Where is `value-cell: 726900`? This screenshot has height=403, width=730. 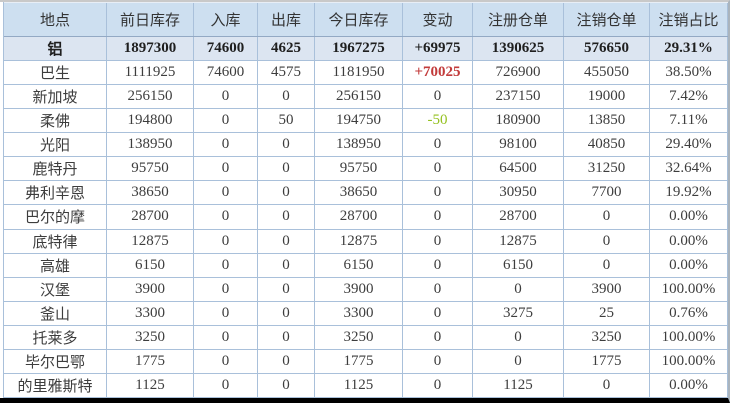
value-cell: 726900 is located at coordinates (518, 73).